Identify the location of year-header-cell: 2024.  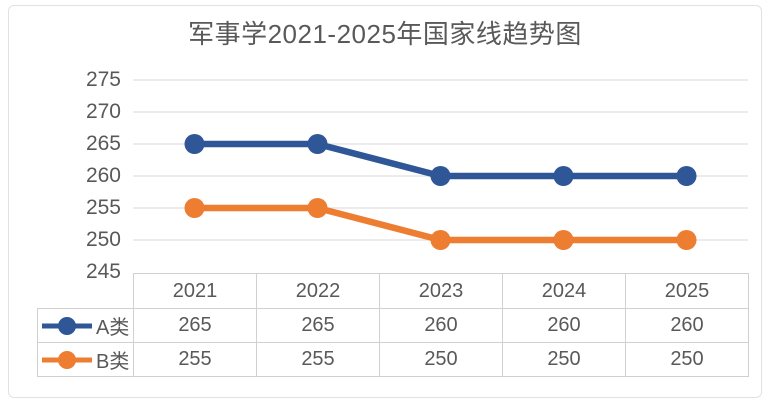
(564, 291).